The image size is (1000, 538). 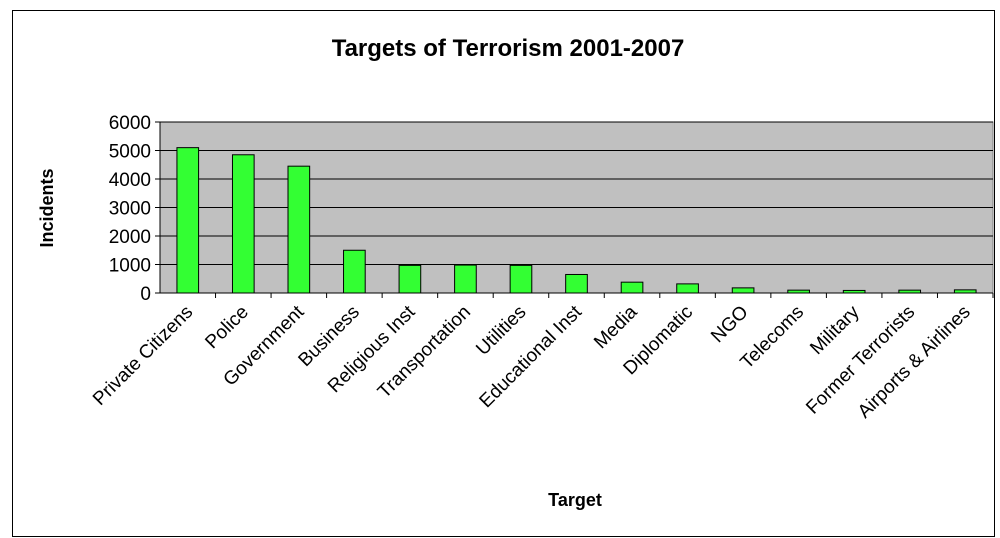 What do you see at coordinates (616, 327) in the screenshot?
I see `x-tick-label: Media` at bounding box center [616, 327].